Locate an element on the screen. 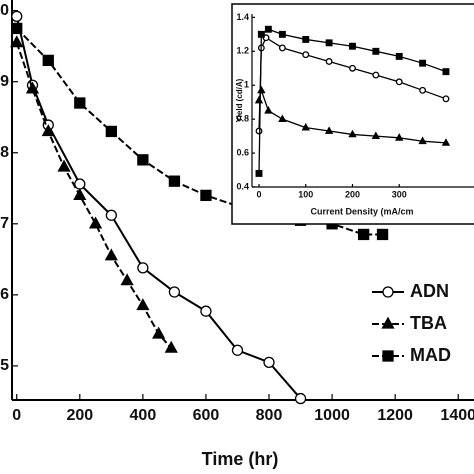 The image size is (474, 474). x-axis-label: Time (hr) is located at coordinates (240, 459).